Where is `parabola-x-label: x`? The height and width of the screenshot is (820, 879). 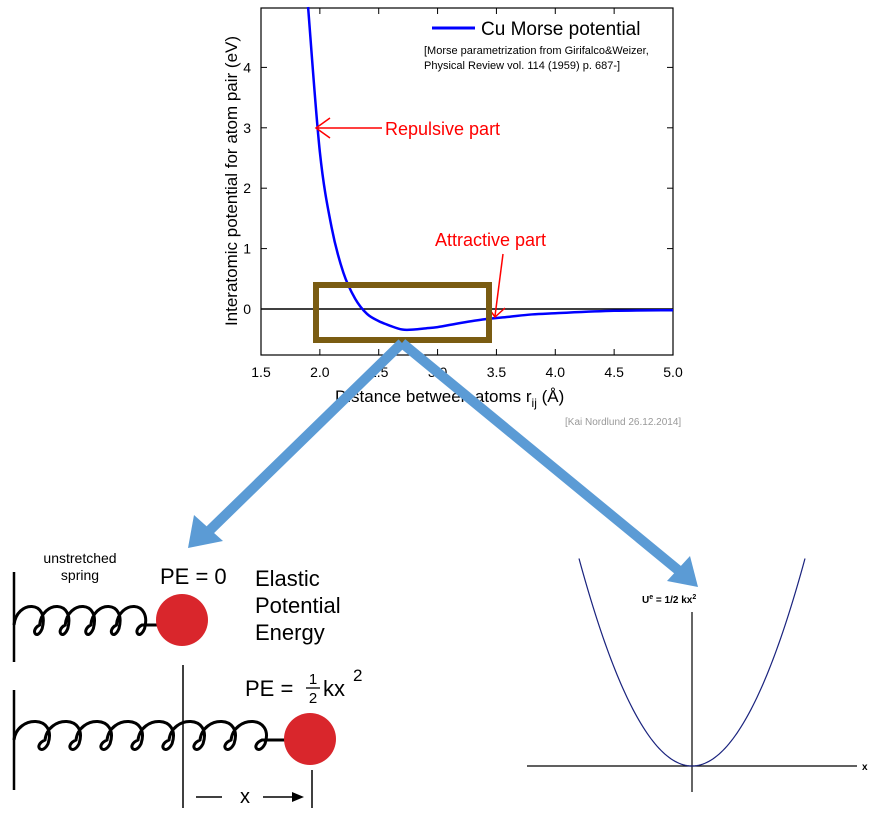
parabola-x-label: x is located at coordinates (865, 767).